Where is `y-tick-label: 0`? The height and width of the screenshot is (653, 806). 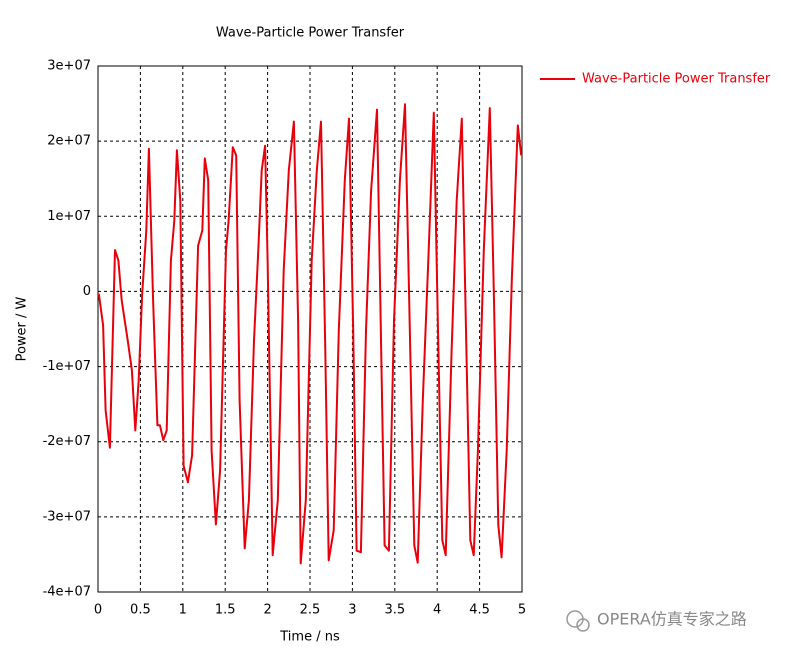
y-tick-label: 0 is located at coordinates (87, 291).